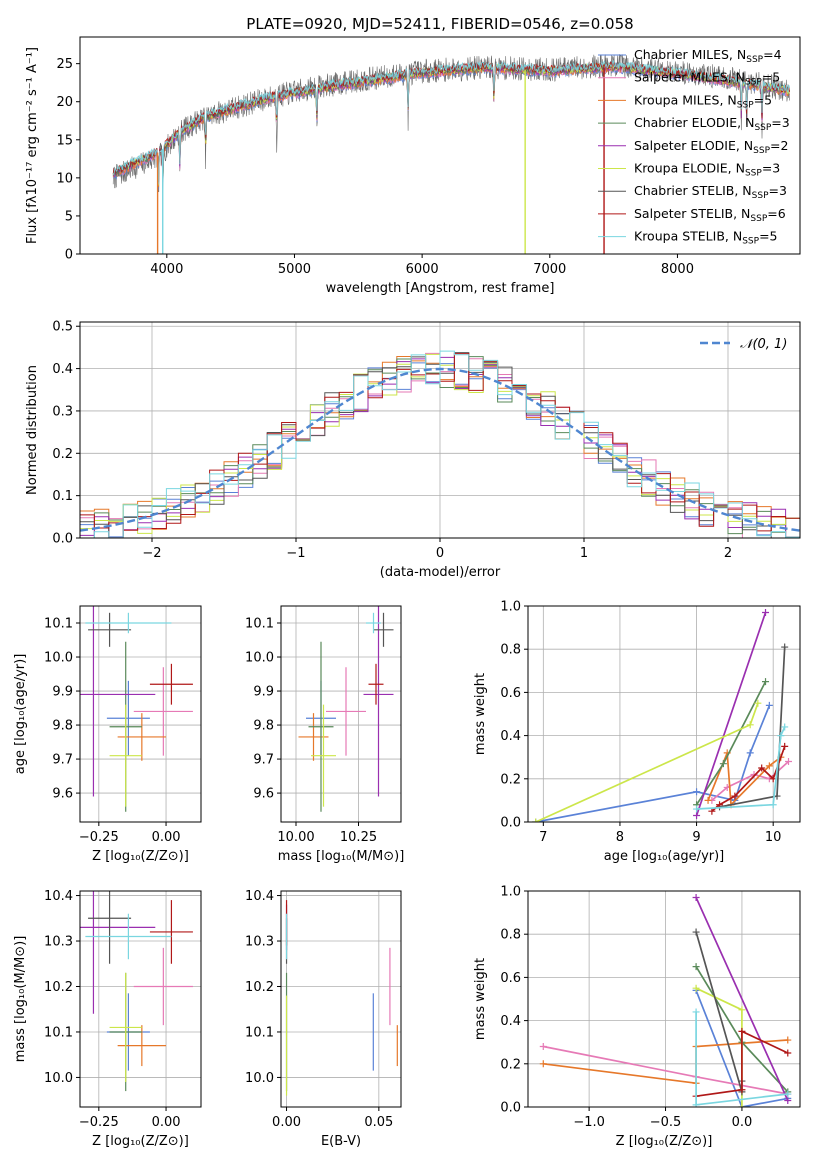  What do you see at coordinates (295, 553) in the screenshot?
I see `x-tick-label: −1` at bounding box center [295, 553].